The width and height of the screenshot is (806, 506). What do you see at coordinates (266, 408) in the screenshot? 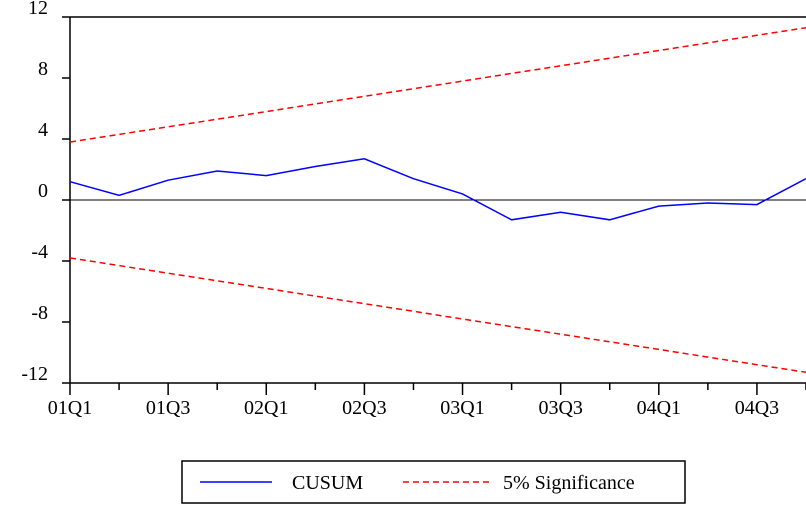
I see `x-tick-label-2: 02Q1` at bounding box center [266, 408].